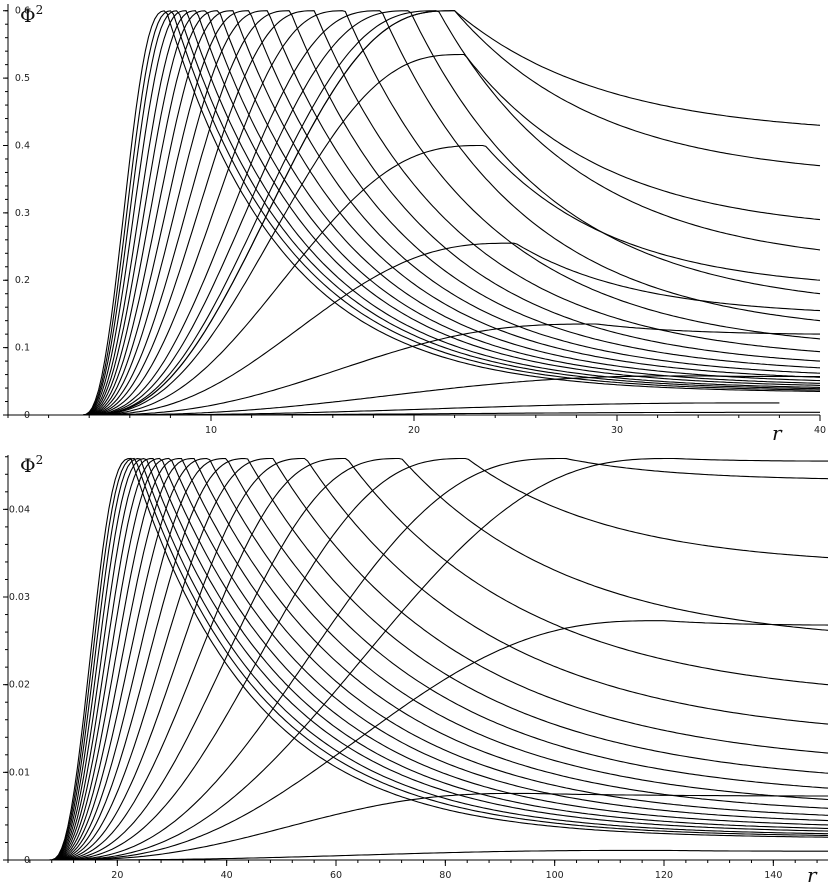  What do you see at coordinates (19, 772) in the screenshot?
I see `y-tick-label: 0.01` at bounding box center [19, 772].